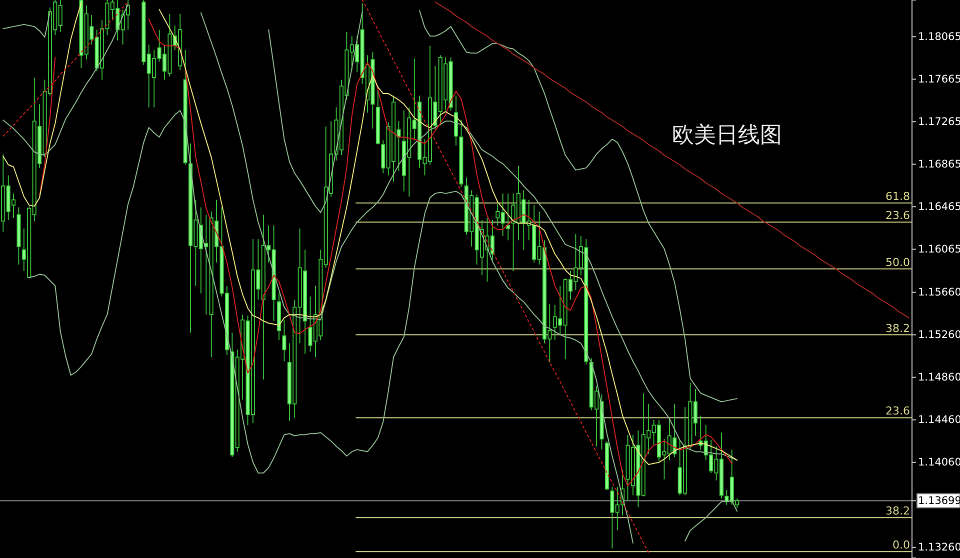  I want to click on annotation: 50.0, so click(898, 262).